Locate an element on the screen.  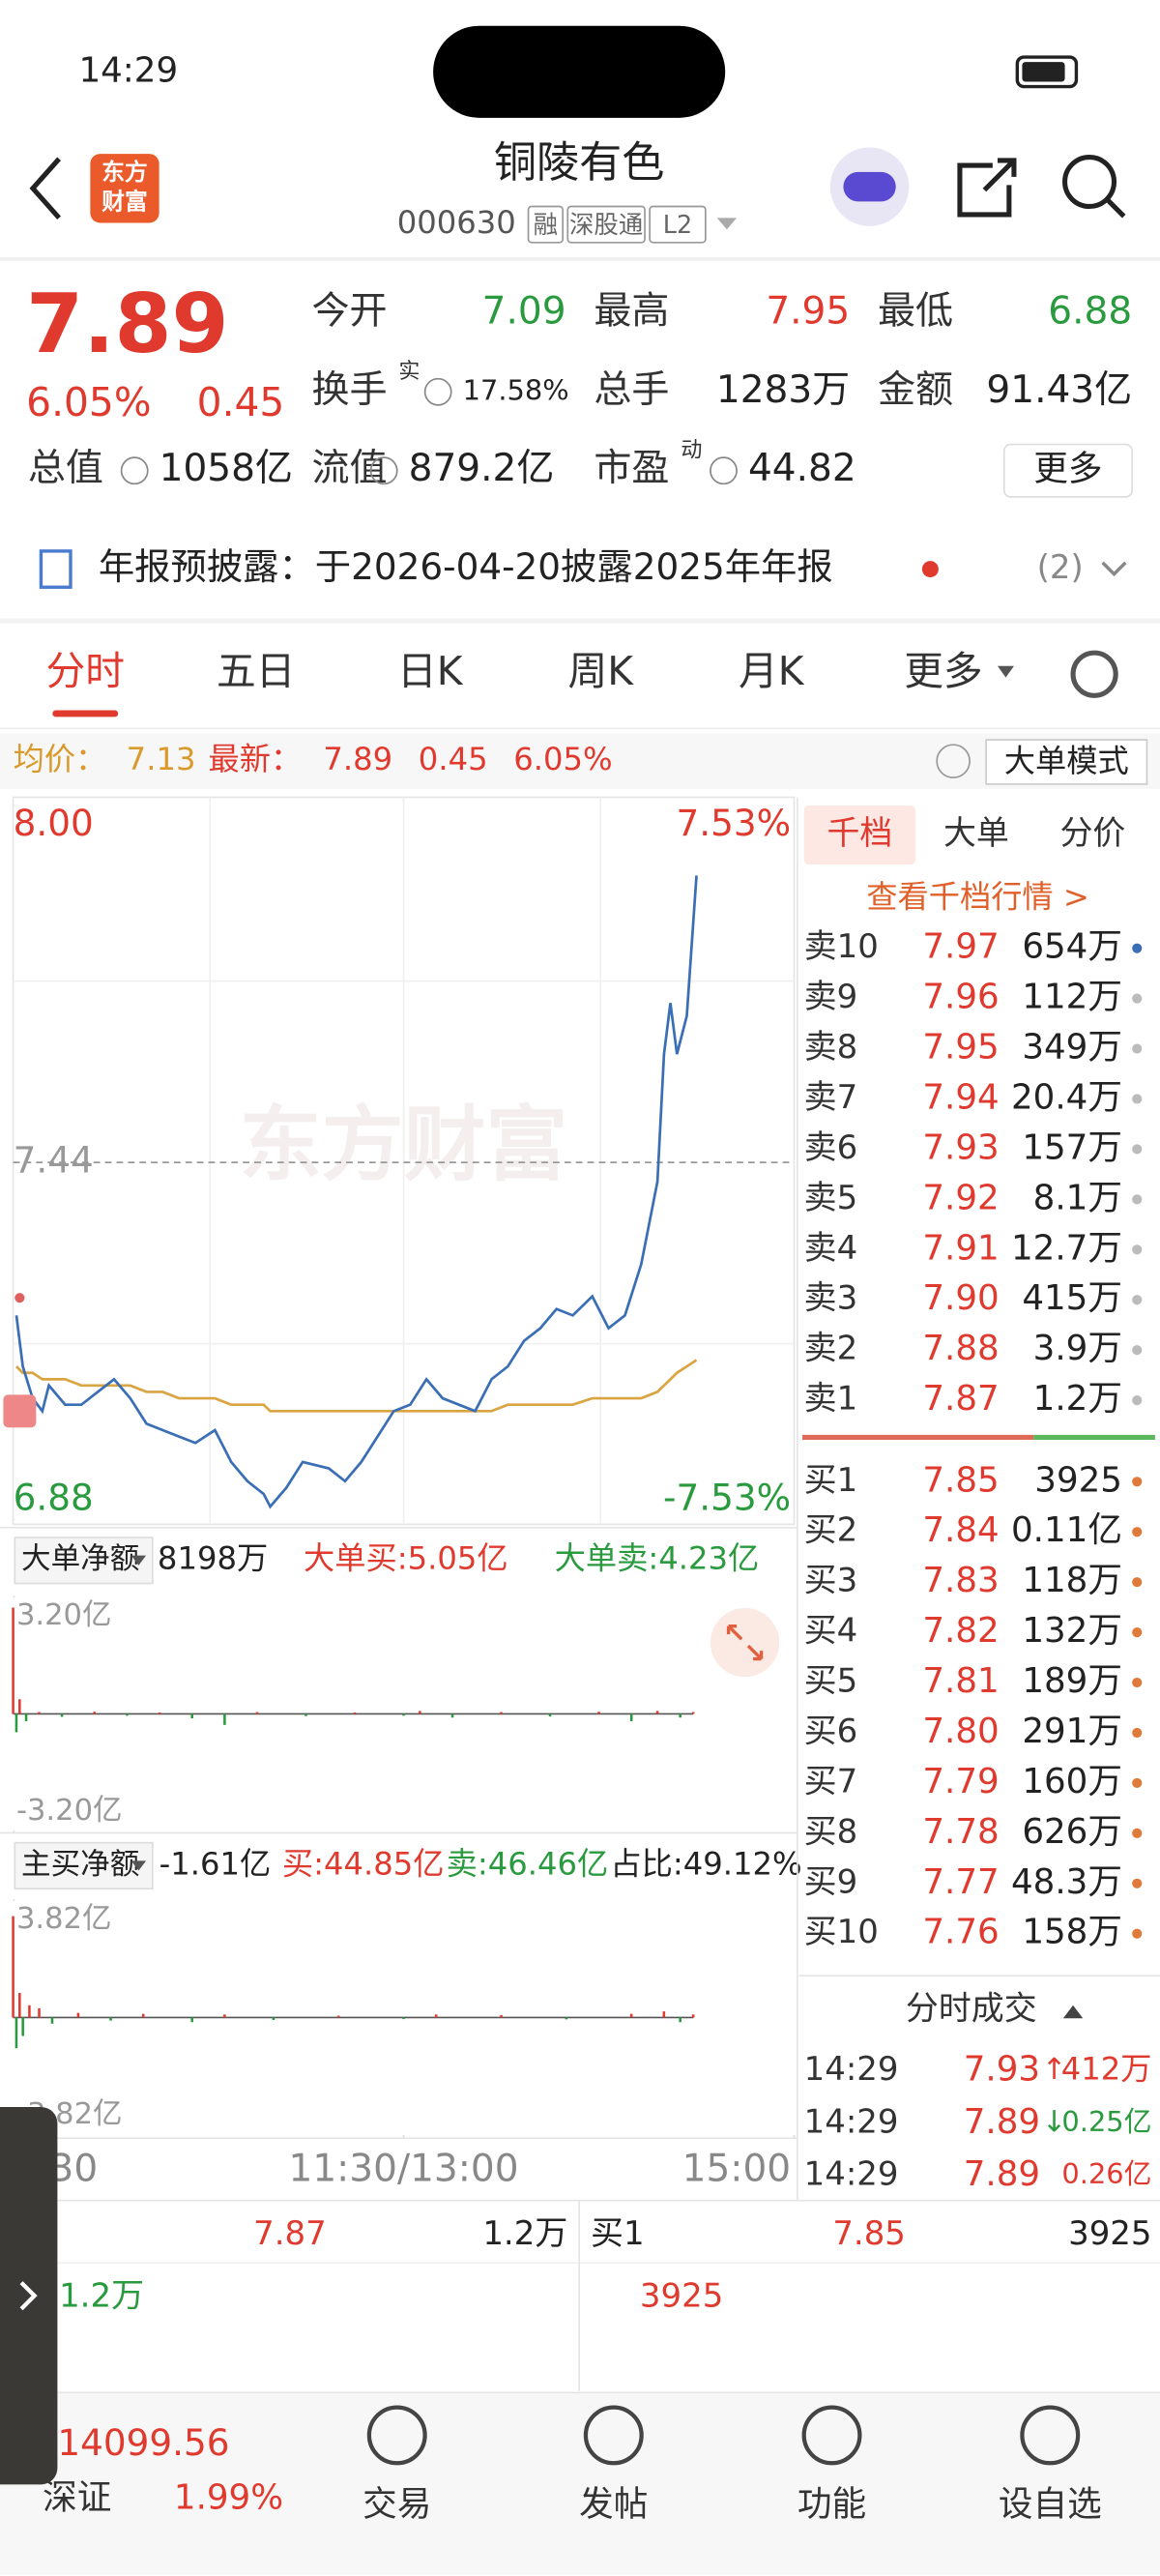
more-button-label: 更多 is located at coordinates (1067, 469).